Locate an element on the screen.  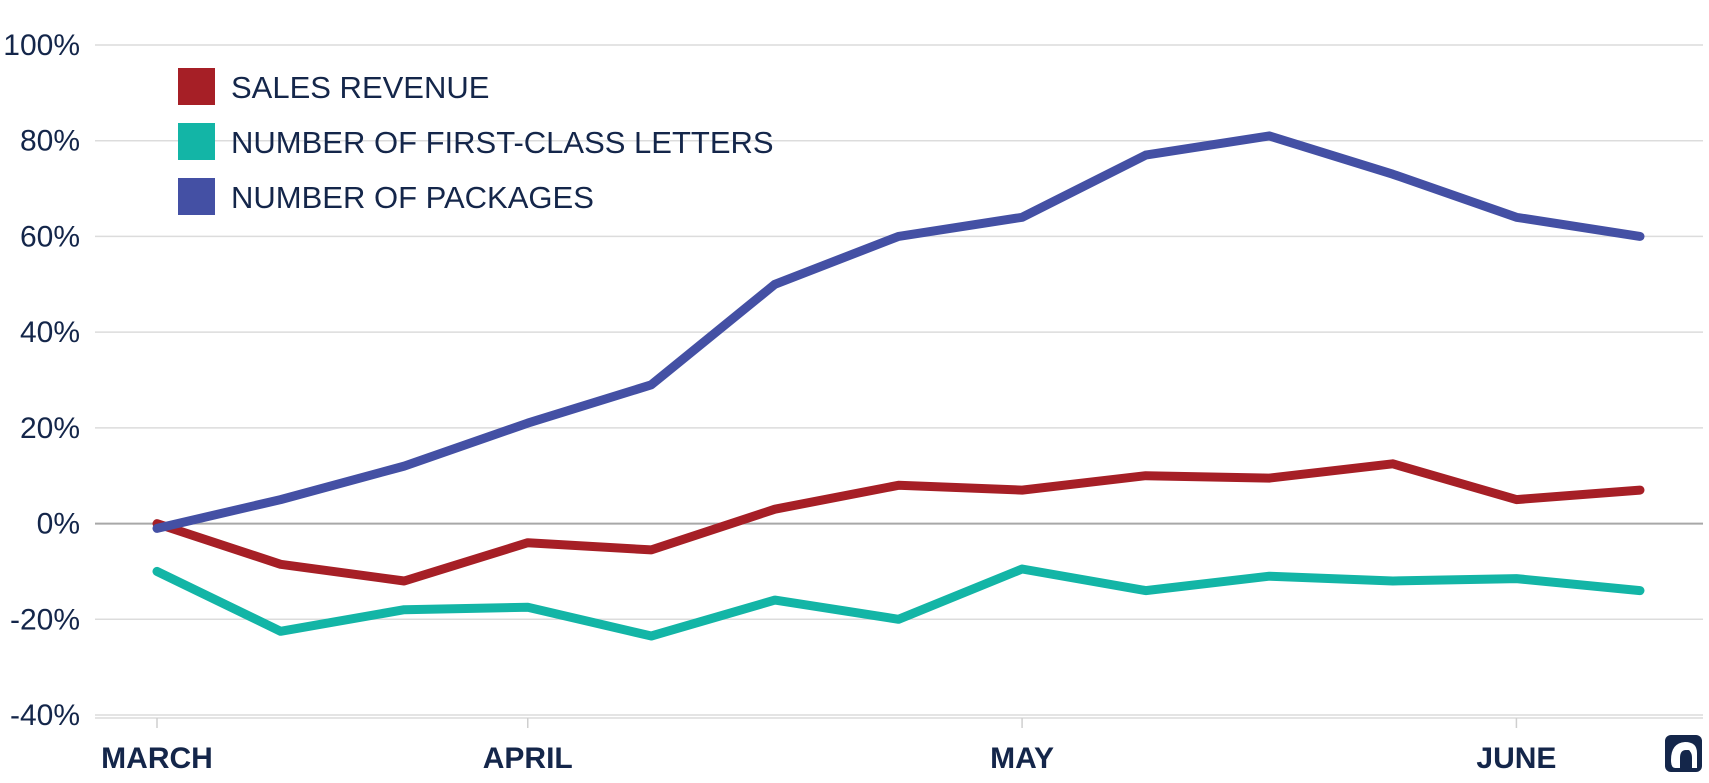
y-tick-label: 40% is located at coordinates (50, 332).